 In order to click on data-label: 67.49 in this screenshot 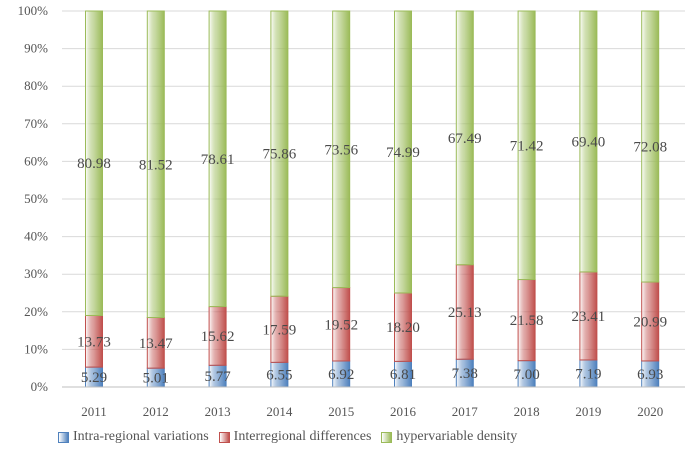, I will do `click(465, 139)`.